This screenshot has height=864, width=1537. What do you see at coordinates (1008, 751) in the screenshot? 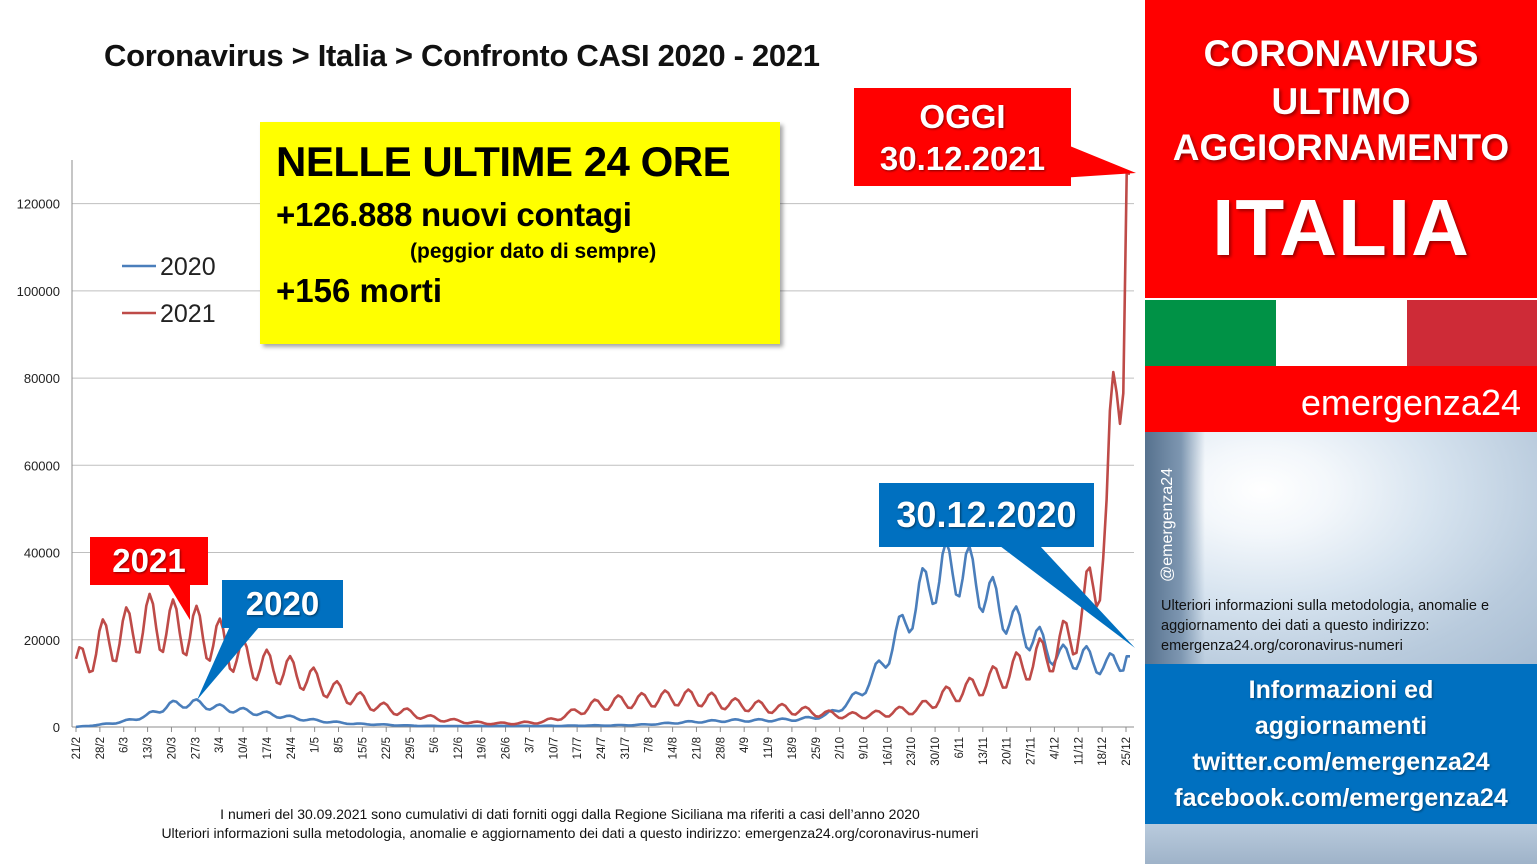
I see `x-tick-label: 20/11` at bounding box center [1008, 751].